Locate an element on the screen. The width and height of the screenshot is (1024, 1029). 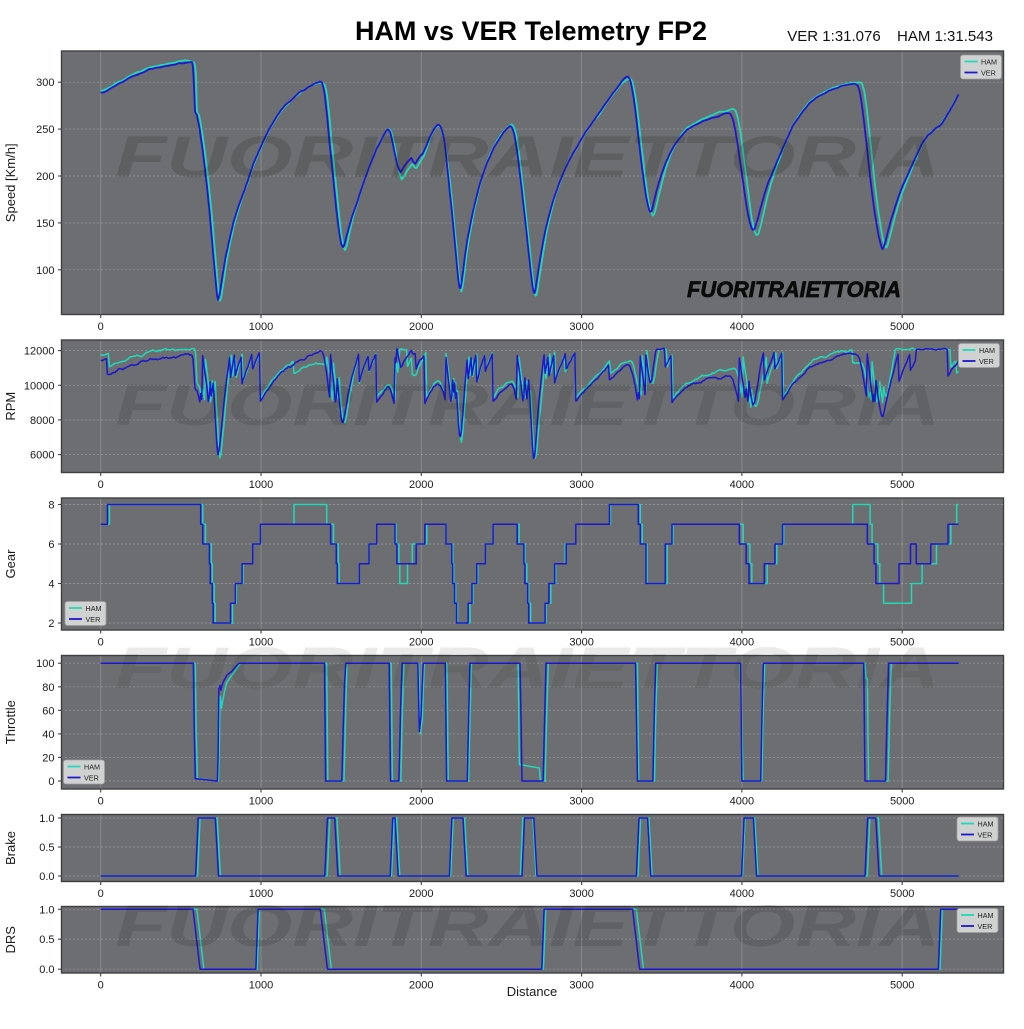
svg-text: 80 is located at coordinates (48, 688).